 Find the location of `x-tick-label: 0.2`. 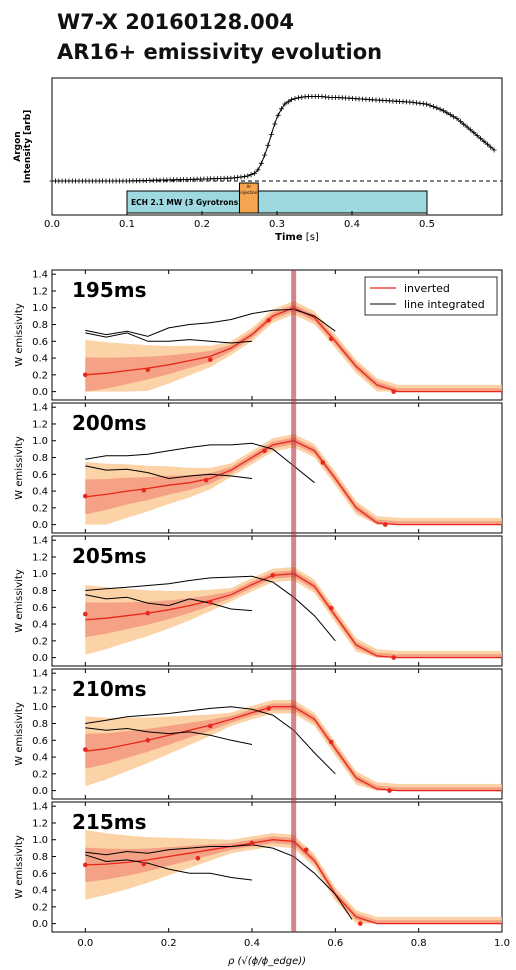

x-tick-label: 0.2 is located at coordinates (169, 943).